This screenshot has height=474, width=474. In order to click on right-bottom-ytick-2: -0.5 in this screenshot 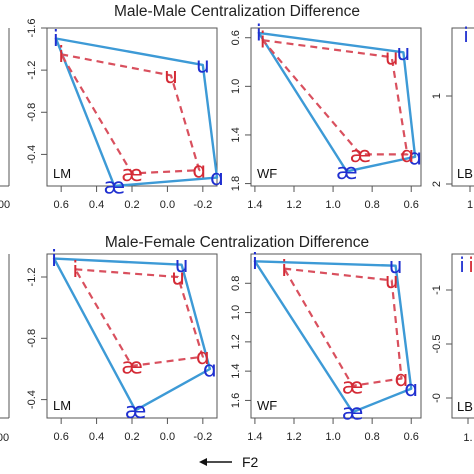, I will do `click(437, 344)`.